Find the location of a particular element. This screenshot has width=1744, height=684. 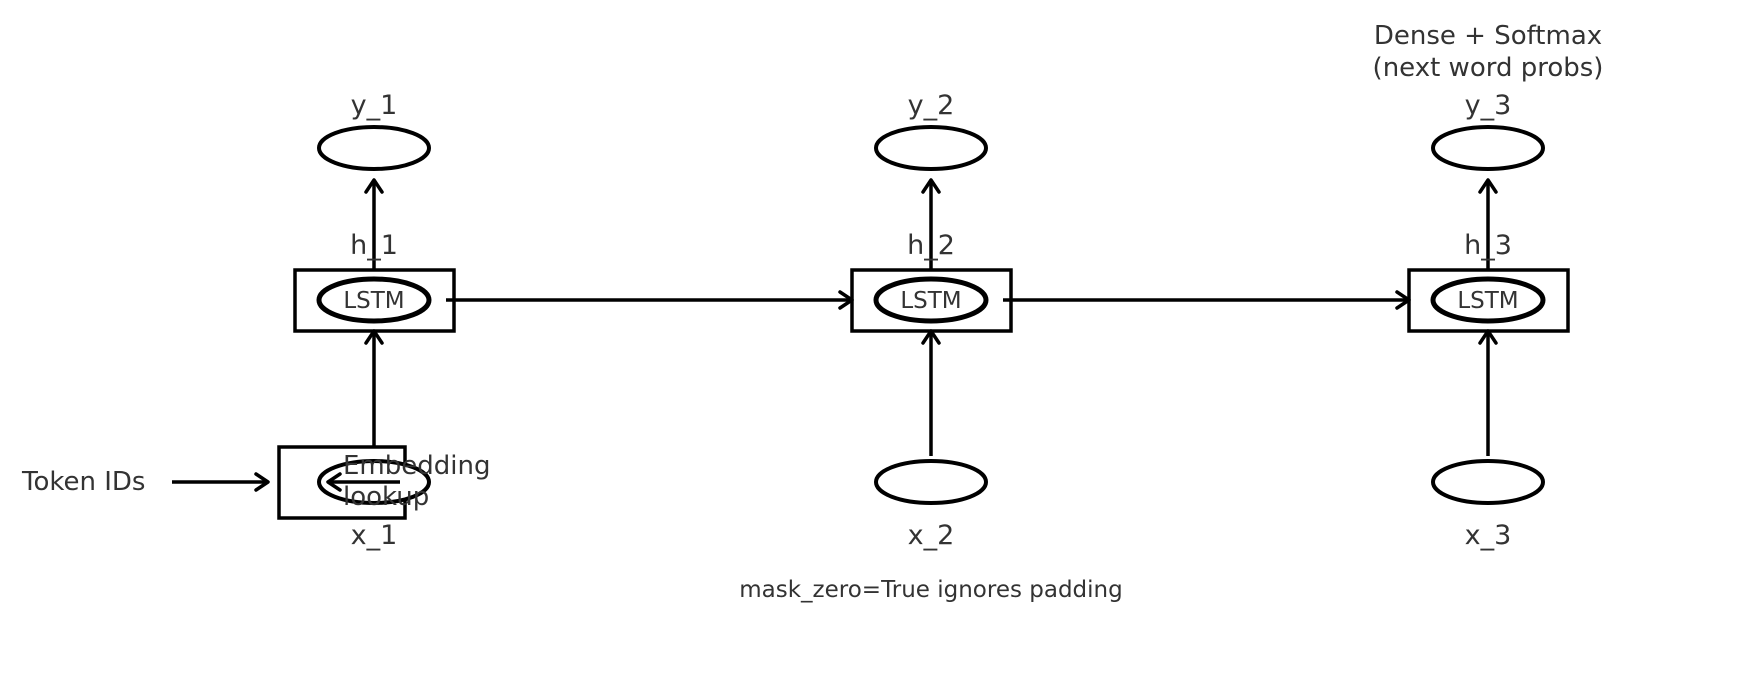

output-label-3: y_3 is located at coordinates (1488, 105).